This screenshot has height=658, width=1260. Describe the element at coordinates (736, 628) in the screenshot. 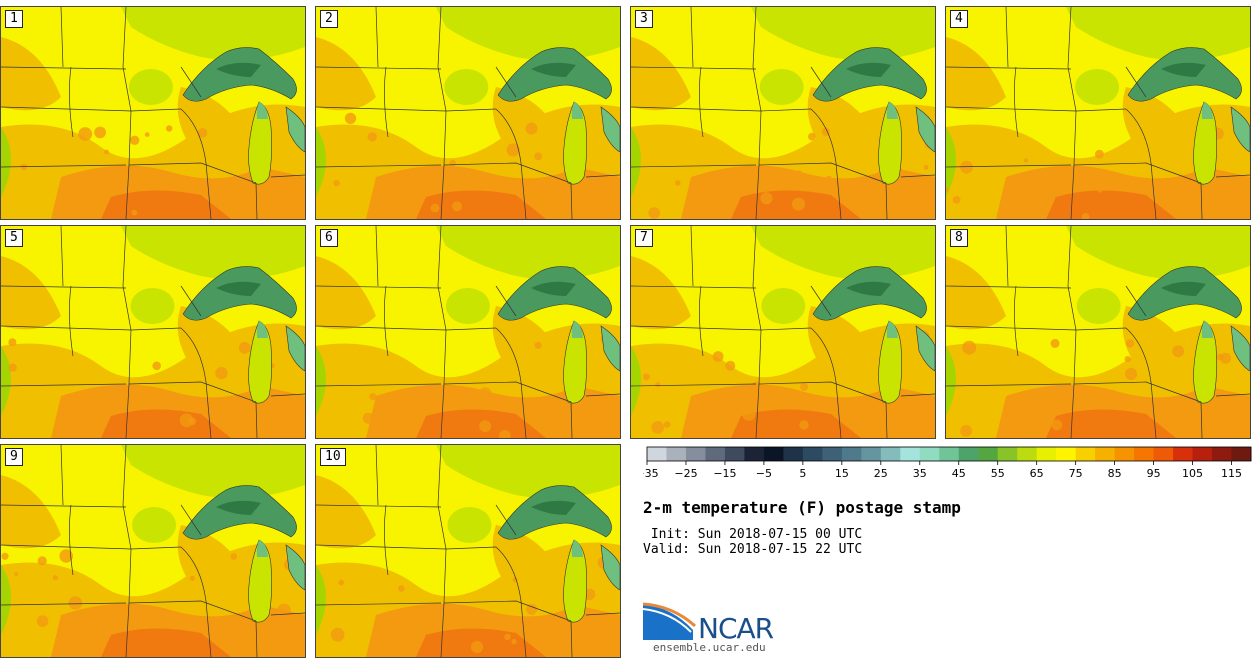

I see `ncar-logo-text: NCAR` at that location.